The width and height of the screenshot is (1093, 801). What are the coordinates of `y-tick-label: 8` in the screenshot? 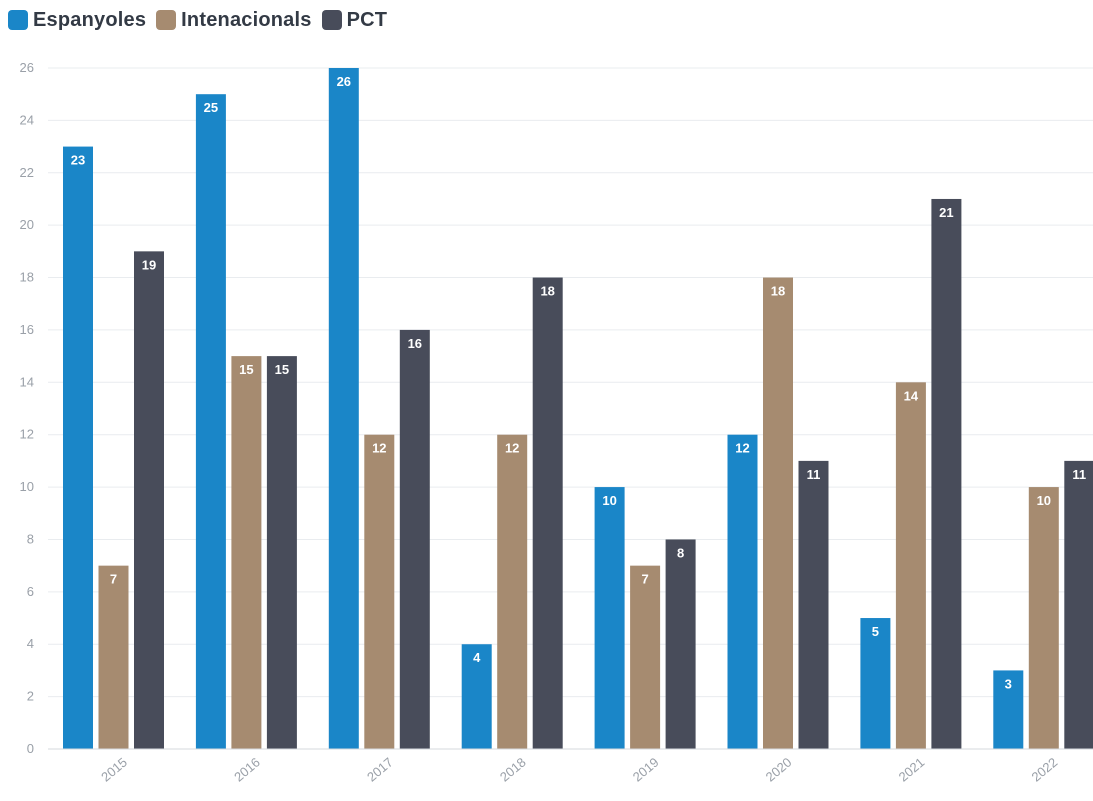 It's located at (30, 538).